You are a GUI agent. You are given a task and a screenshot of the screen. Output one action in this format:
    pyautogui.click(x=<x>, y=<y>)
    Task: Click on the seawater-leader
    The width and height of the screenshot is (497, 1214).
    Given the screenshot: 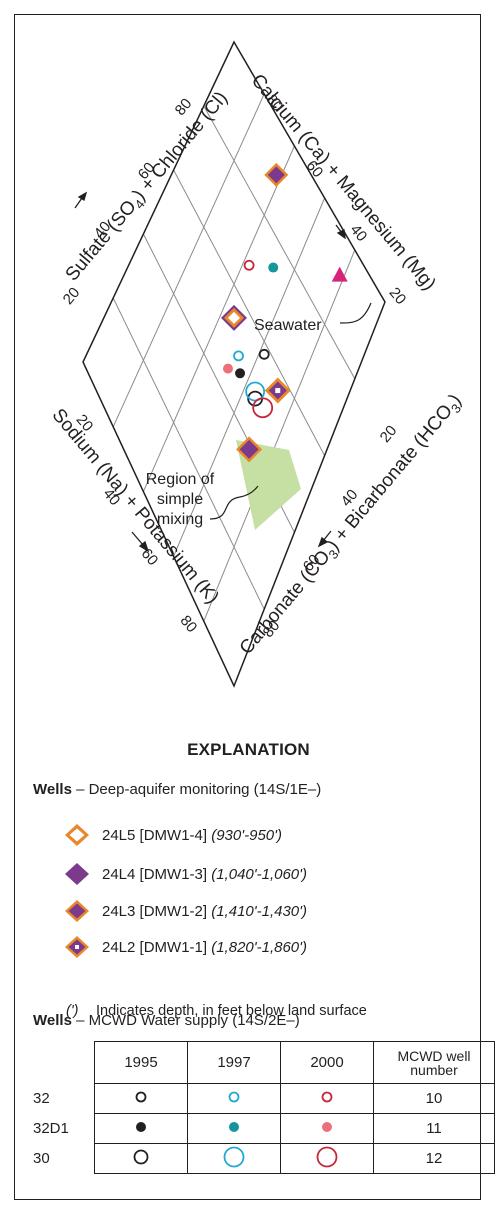 What is the action you would take?
    pyautogui.click(x=355, y=313)
    